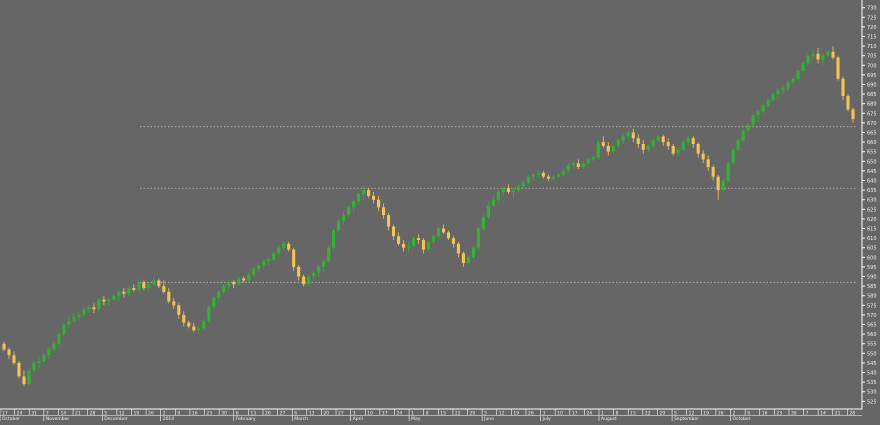 This screenshot has width=880, height=425. I want to click on y-tick-label: 645, so click(872, 172).